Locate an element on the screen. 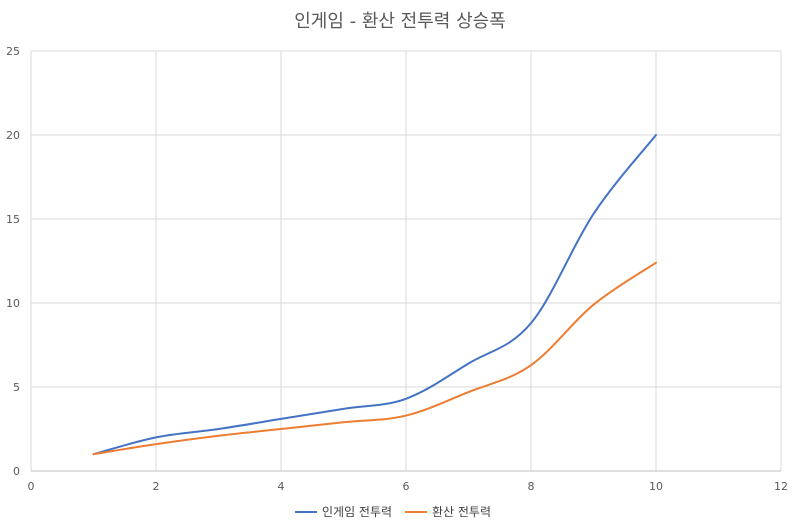 This screenshot has height=528, width=800. x-tick-label: 4 is located at coordinates (281, 486).